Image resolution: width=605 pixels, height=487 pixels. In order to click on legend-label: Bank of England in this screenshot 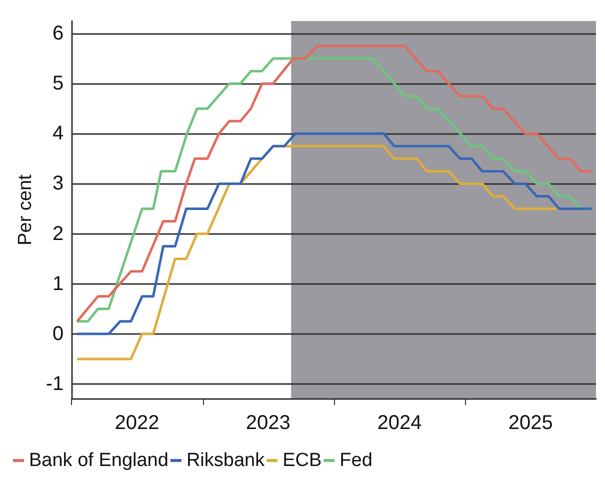, I will do `click(98, 460)`.